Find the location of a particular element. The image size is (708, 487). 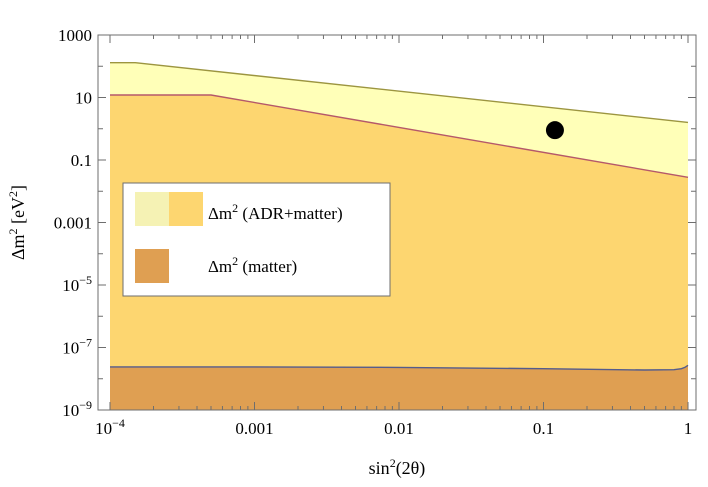

data-point is located at coordinates (554, 130).